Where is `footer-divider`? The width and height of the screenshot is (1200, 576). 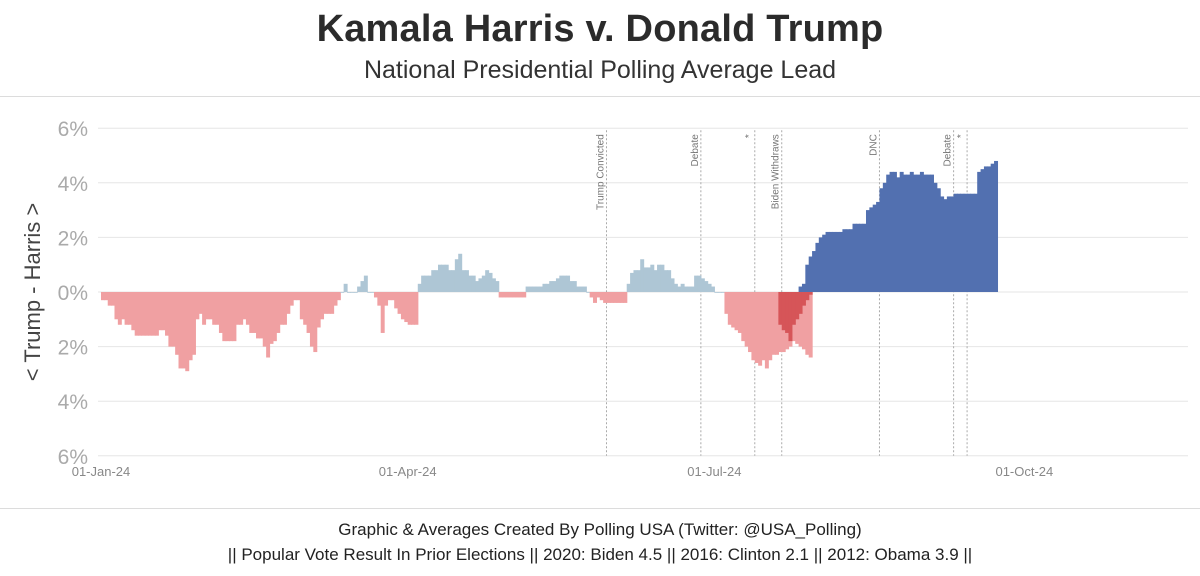
footer-divider is located at coordinates (600, 508).